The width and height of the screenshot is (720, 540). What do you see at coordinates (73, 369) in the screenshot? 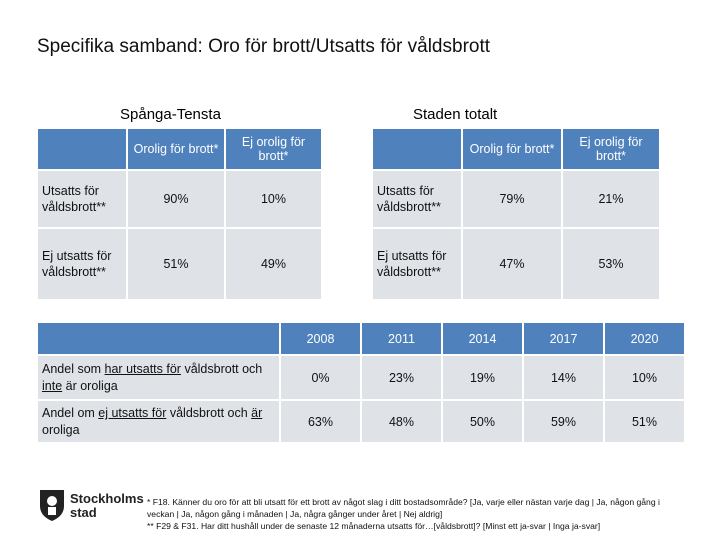
I see `label-segment: Andel som` at bounding box center [73, 369].